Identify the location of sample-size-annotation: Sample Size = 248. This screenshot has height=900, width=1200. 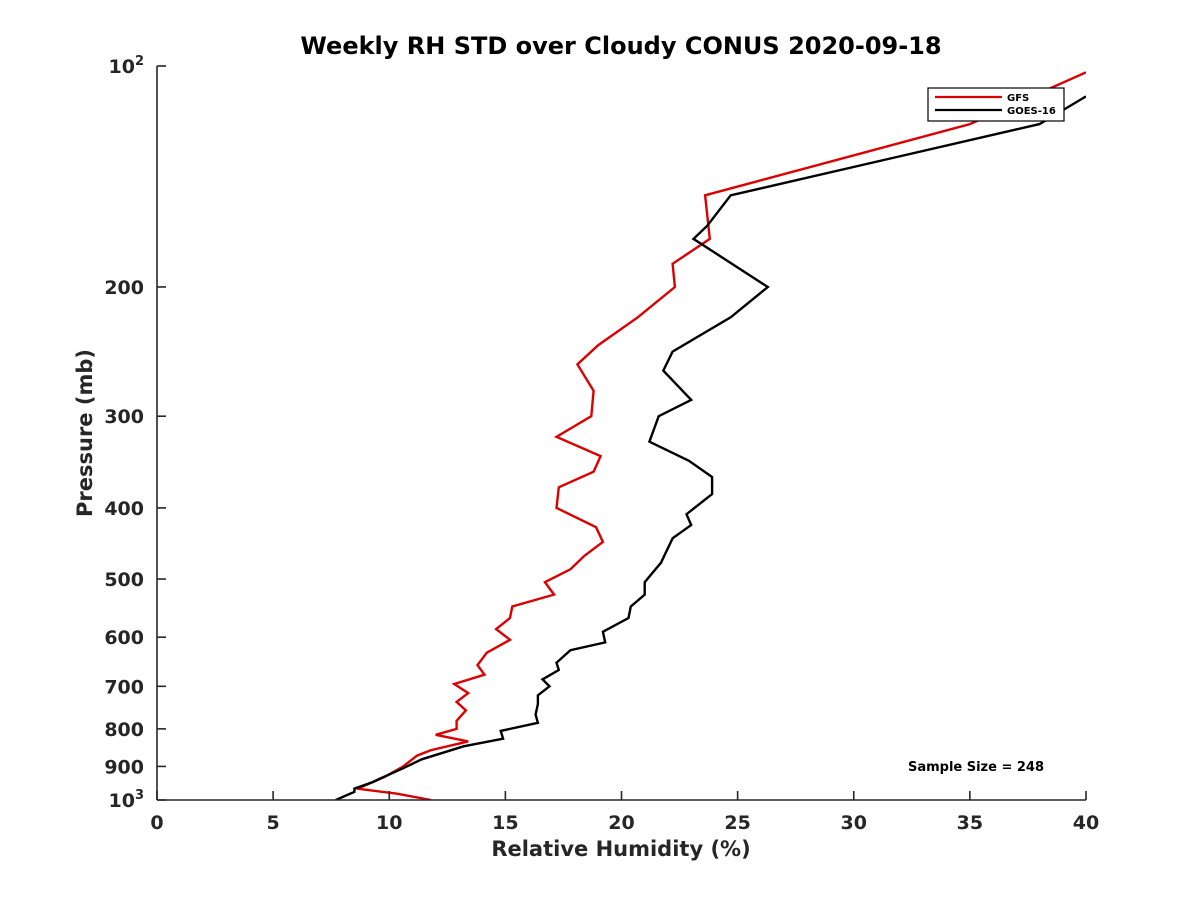
(976, 767).